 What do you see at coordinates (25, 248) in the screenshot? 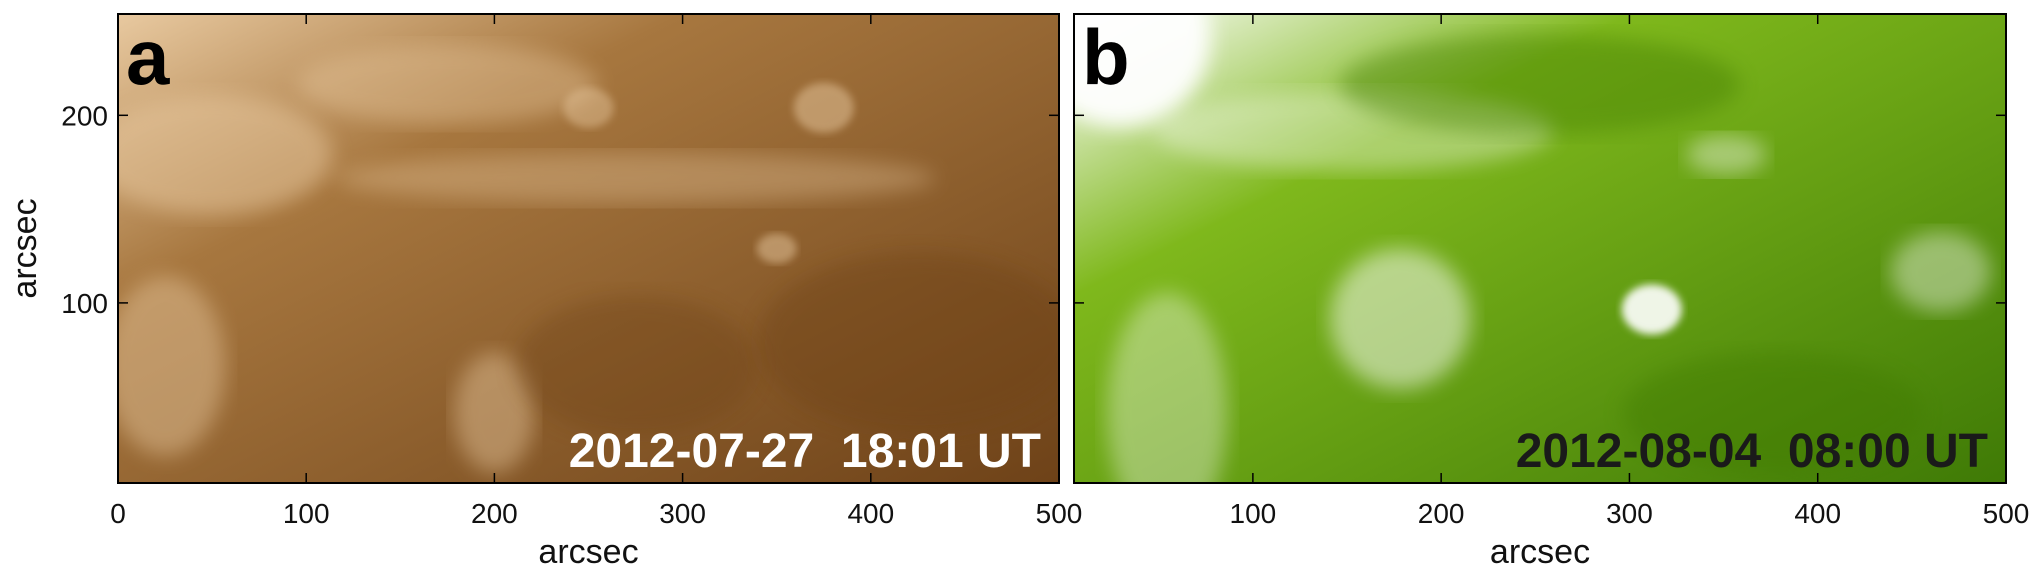
I see `y-axis-label: arcsec` at bounding box center [25, 248].